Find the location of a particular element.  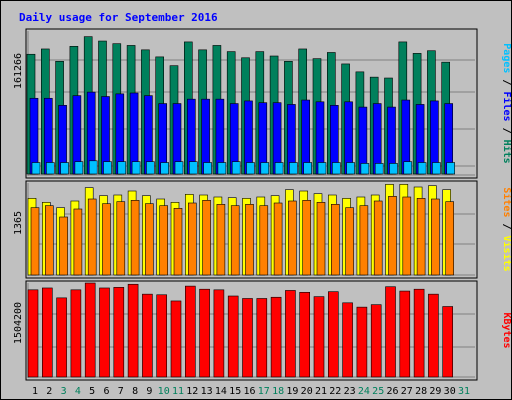

series-label-group: Pages / Files / Hits is located at coordinates (506, 103).